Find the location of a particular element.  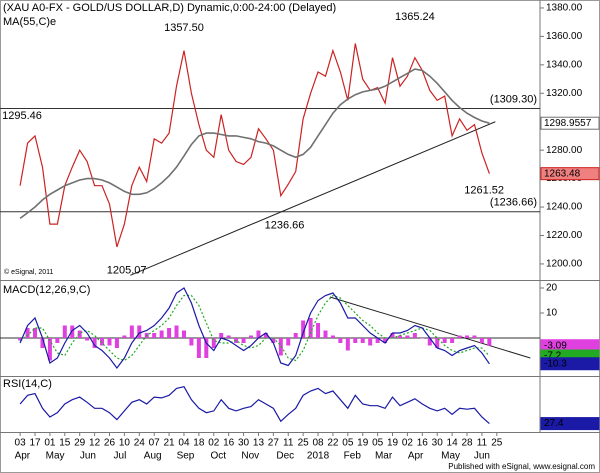

x-tick-label: 26 is located at coordinates (110, 443).